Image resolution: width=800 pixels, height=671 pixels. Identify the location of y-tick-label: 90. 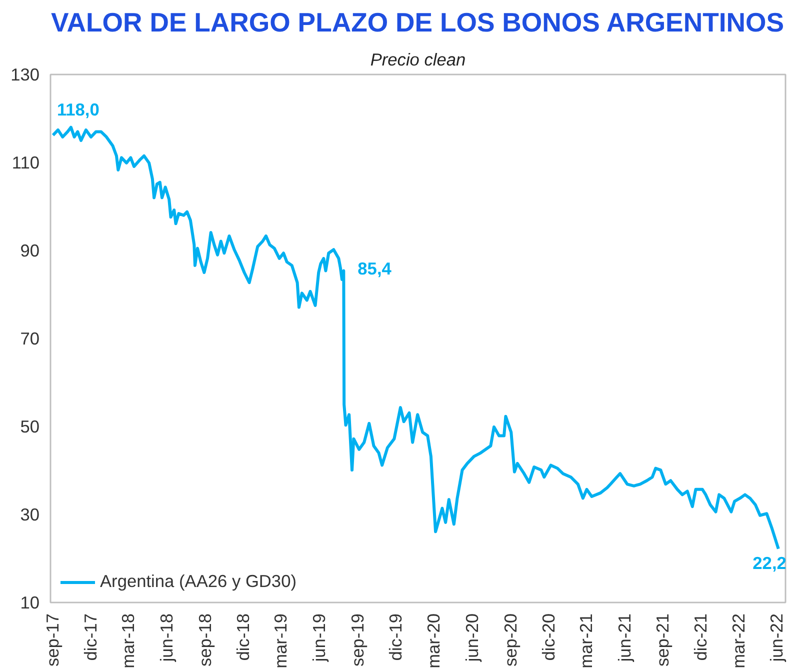
(30, 250).